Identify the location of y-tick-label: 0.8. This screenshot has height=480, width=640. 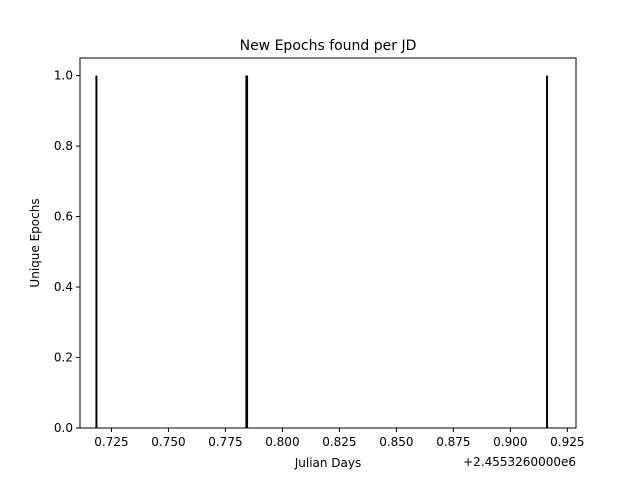
(63, 146).